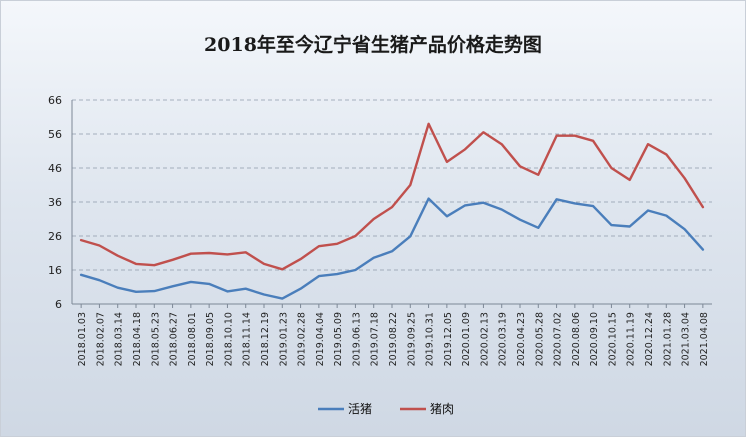  Describe the element at coordinates (55, 100) in the screenshot. I see `y-tick-label: 66` at that location.